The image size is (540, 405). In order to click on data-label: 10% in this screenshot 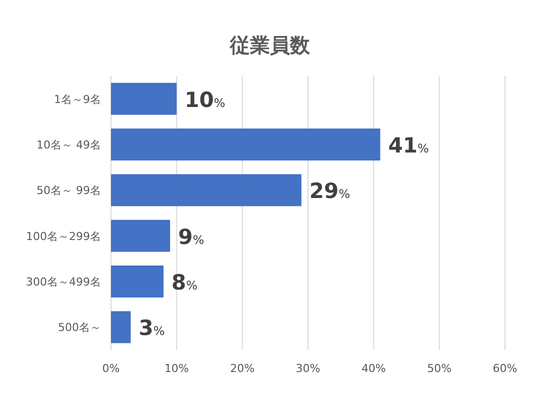, I will do `click(205, 100)`.